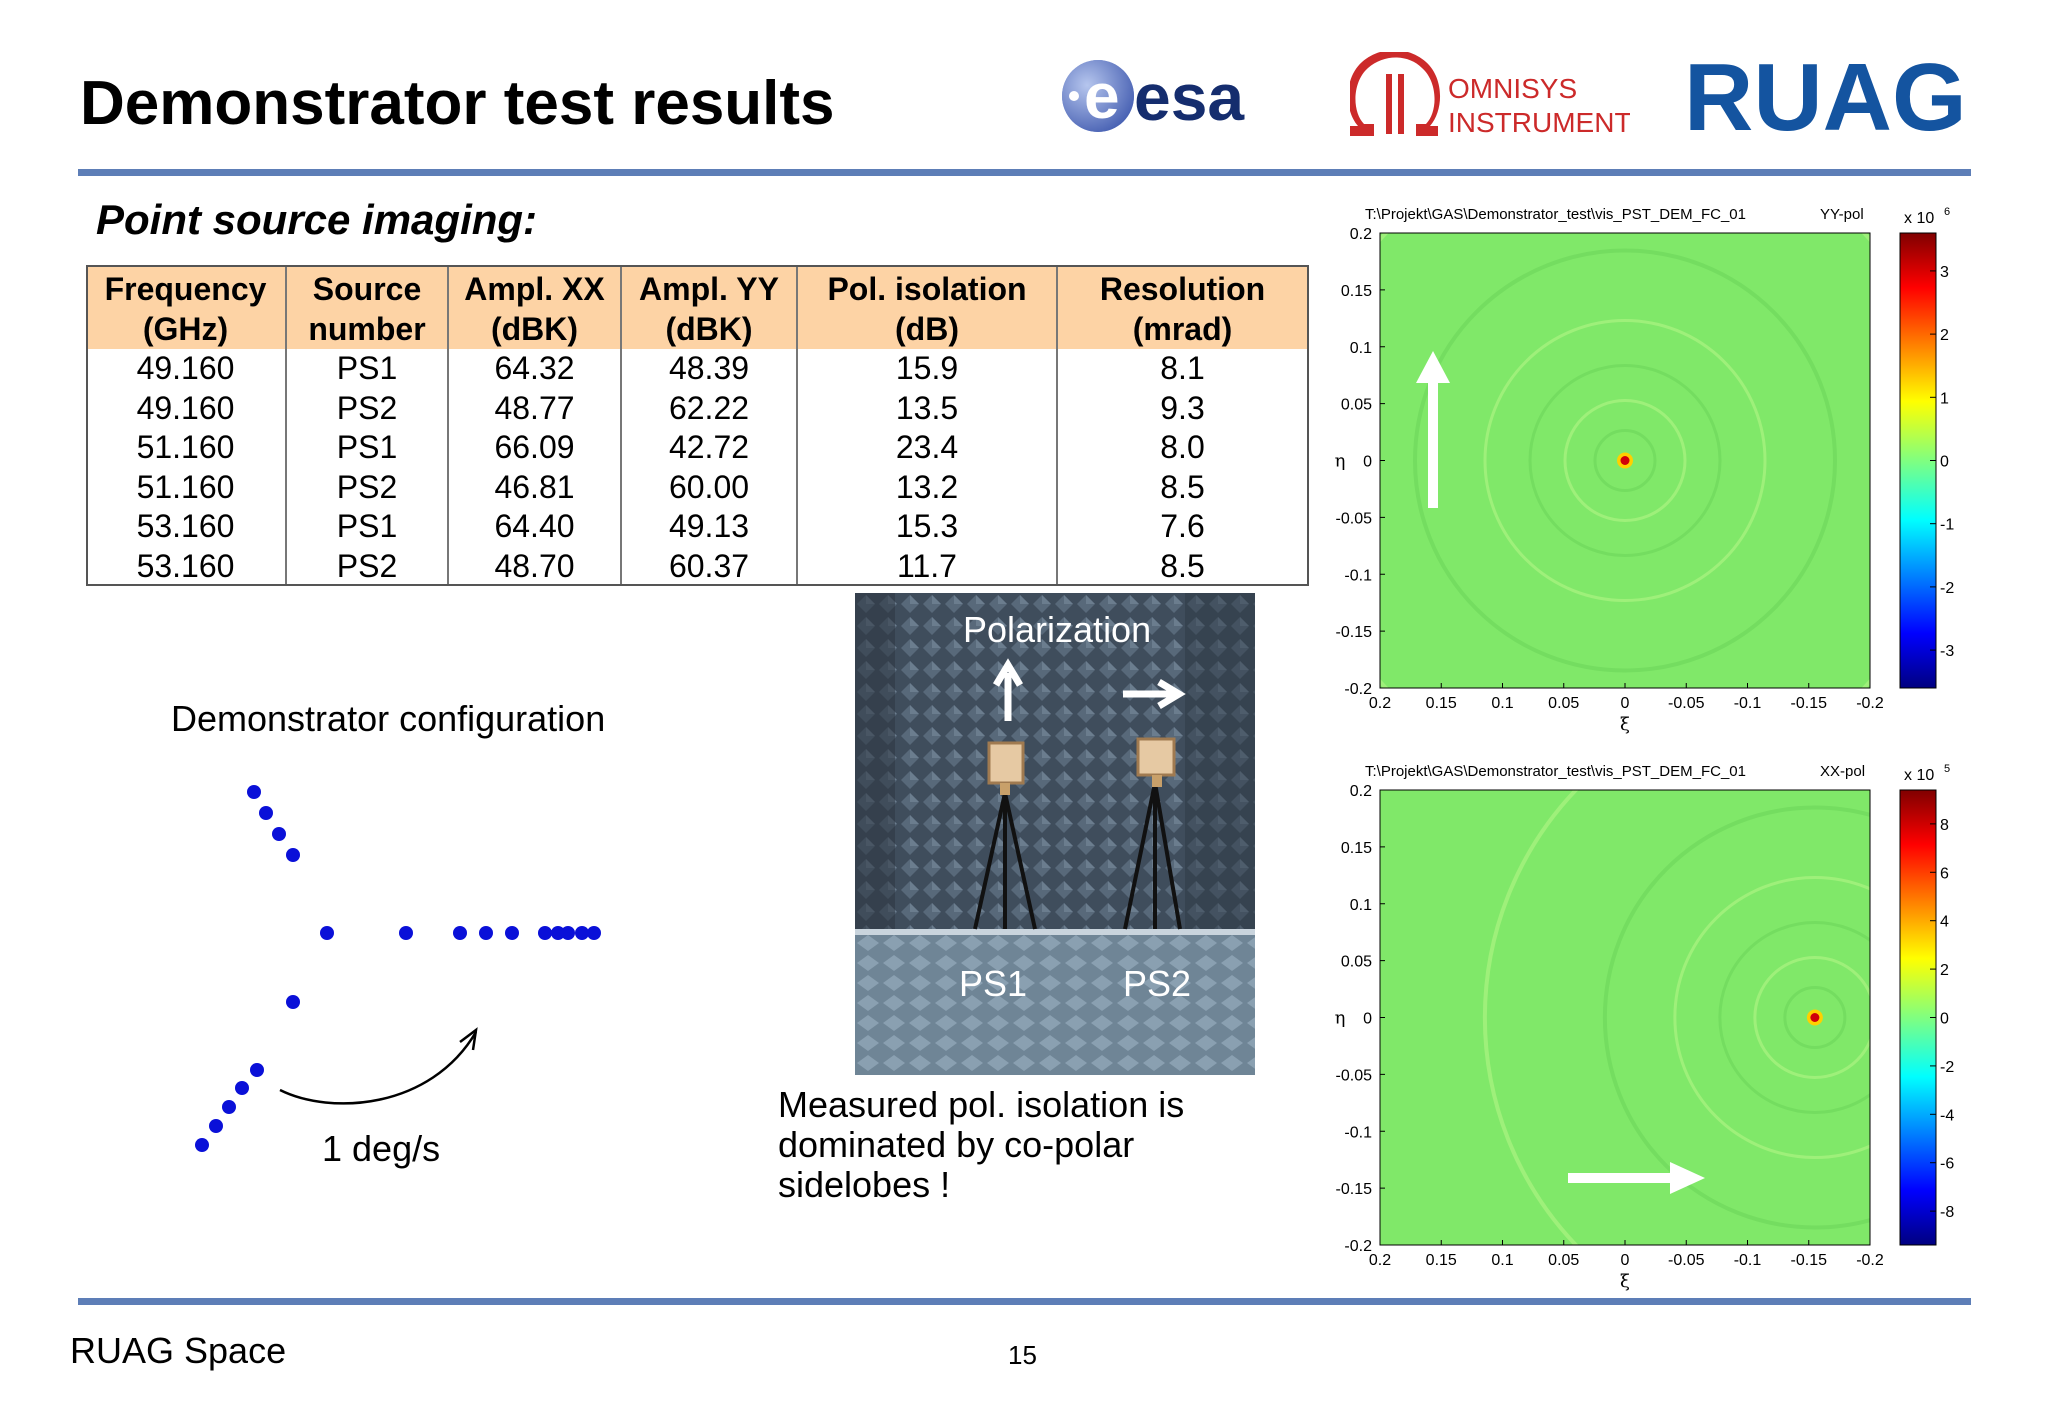 The image size is (2048, 1418). I want to click on y-tick-label: -0.05, so click(1354, 518).